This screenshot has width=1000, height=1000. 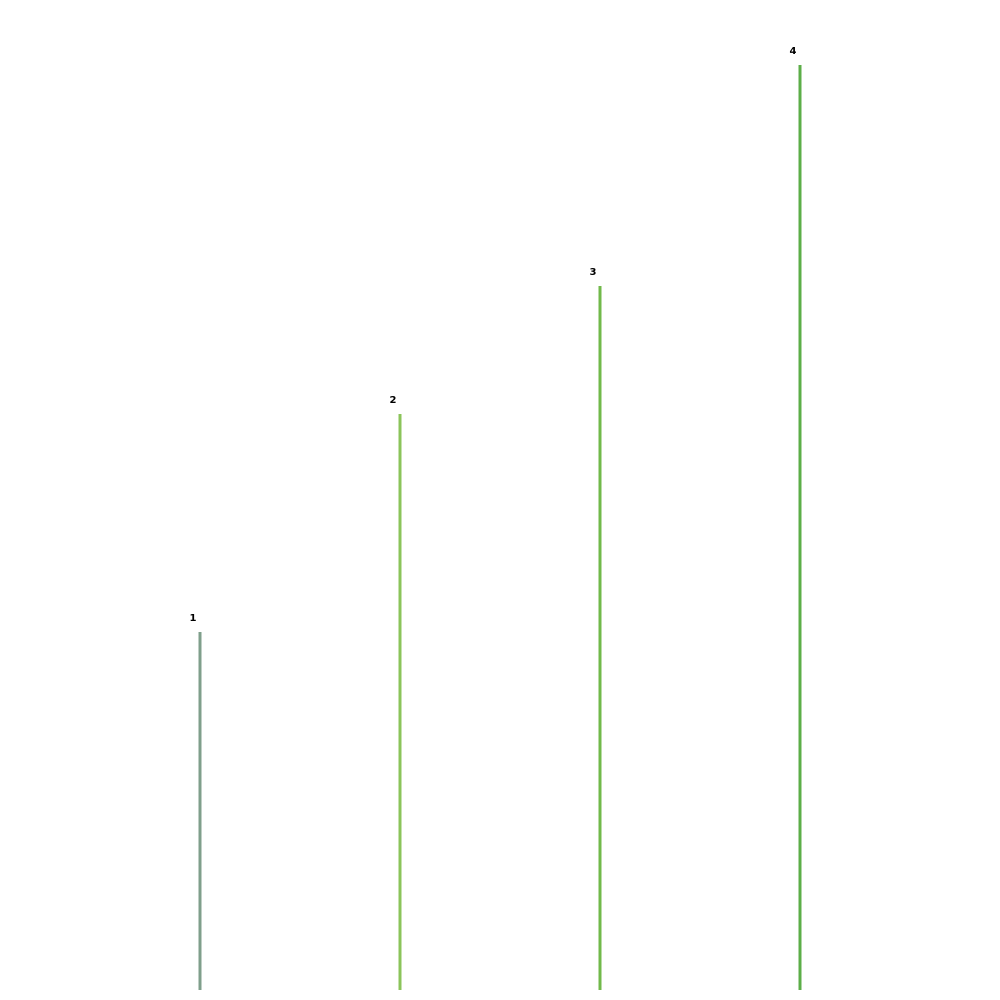 I want to click on bar-label: 1, so click(x=193, y=618).